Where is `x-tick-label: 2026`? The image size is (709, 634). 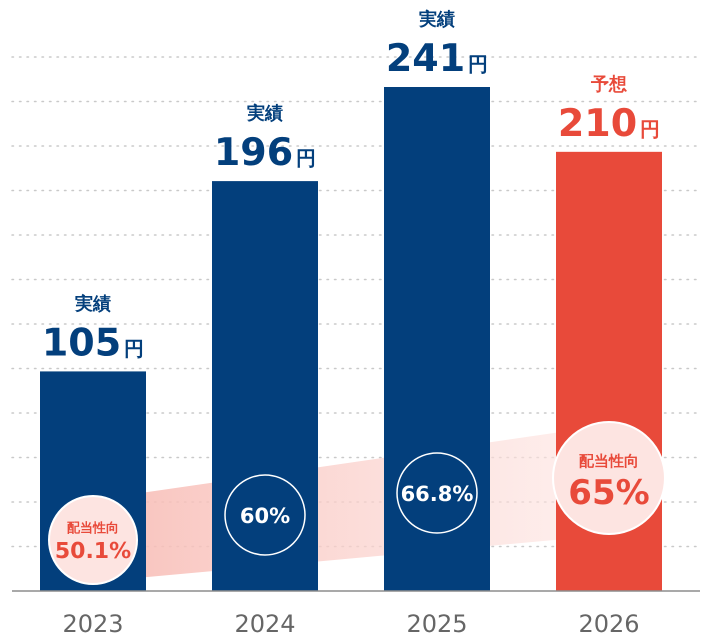 x-tick-label: 2026 is located at coordinates (609, 622).